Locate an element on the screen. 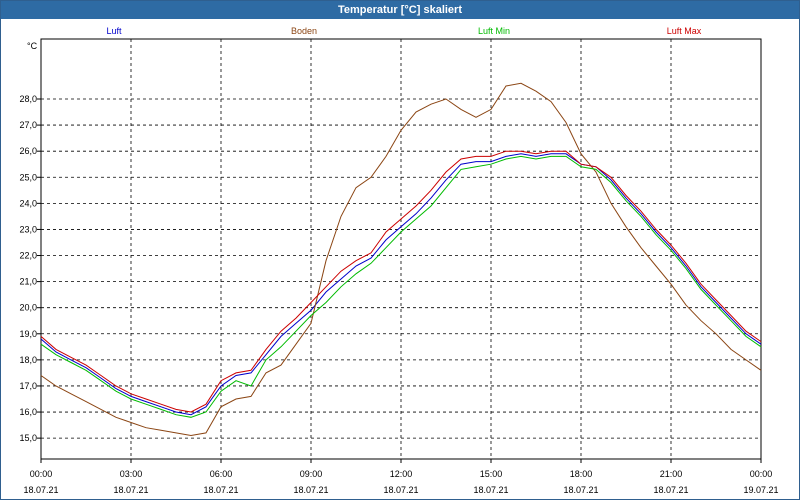 The height and width of the screenshot is (501, 800). legend-entry: Luft Min is located at coordinates (494, 31).